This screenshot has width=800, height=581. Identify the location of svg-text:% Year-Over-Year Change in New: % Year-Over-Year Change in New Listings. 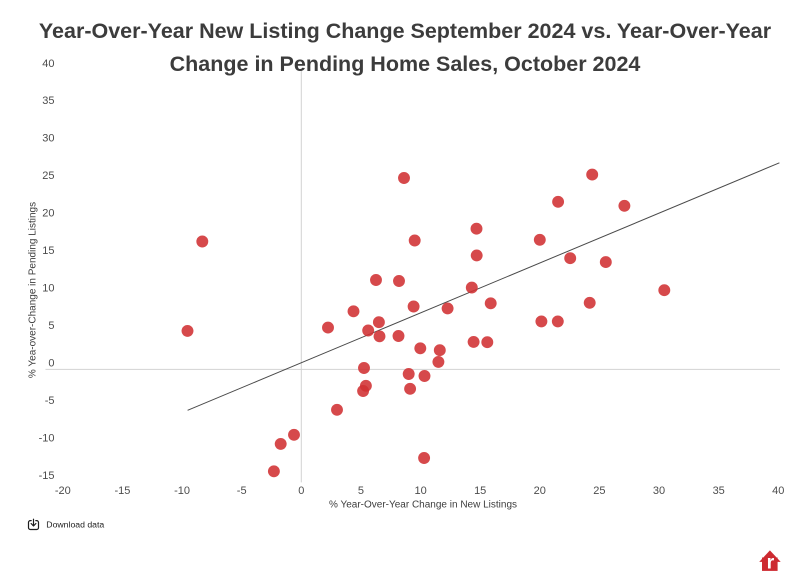
(423, 505).